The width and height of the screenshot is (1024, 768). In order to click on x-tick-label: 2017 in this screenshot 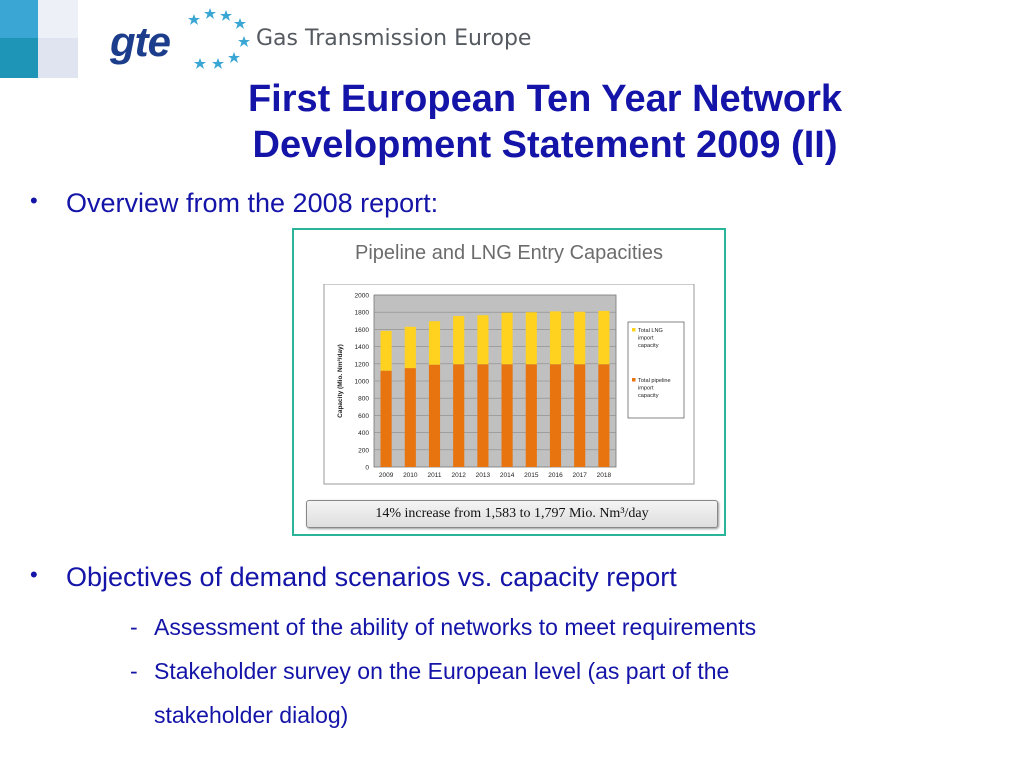, I will do `click(579, 475)`.